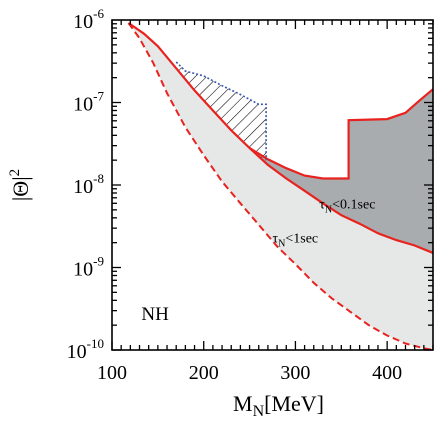  Describe the element at coordinates (387, 373) in the screenshot. I see `x-tick-label: 400` at that location.